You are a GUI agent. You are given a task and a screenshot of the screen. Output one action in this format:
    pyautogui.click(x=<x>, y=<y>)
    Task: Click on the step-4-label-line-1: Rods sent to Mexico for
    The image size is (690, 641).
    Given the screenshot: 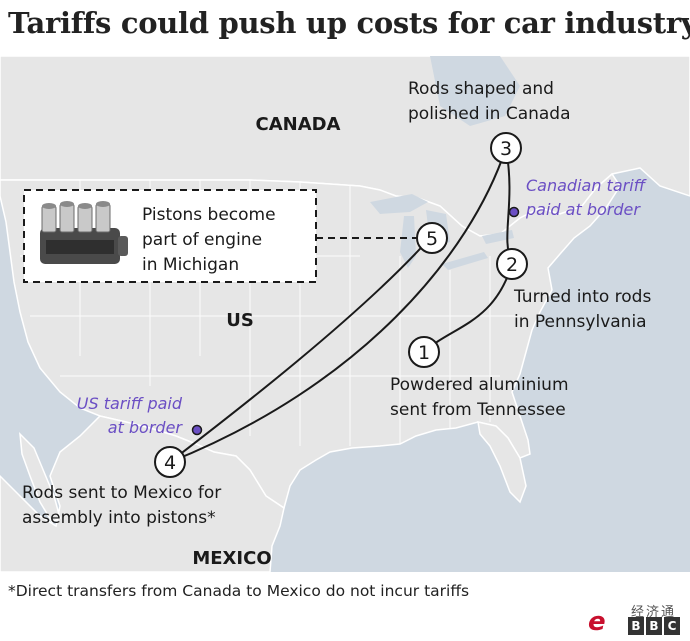 What is the action you would take?
    pyautogui.click(x=121, y=493)
    